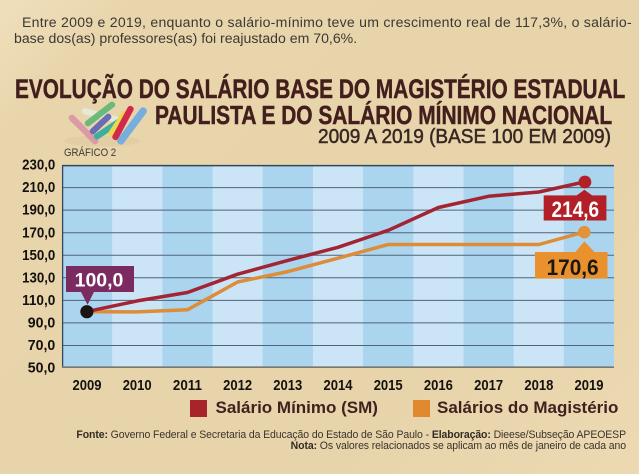 Image resolution: width=639 pixels, height=474 pixels. What do you see at coordinates (38, 165) in the screenshot?
I see `svg-text: 230,0` at bounding box center [38, 165].